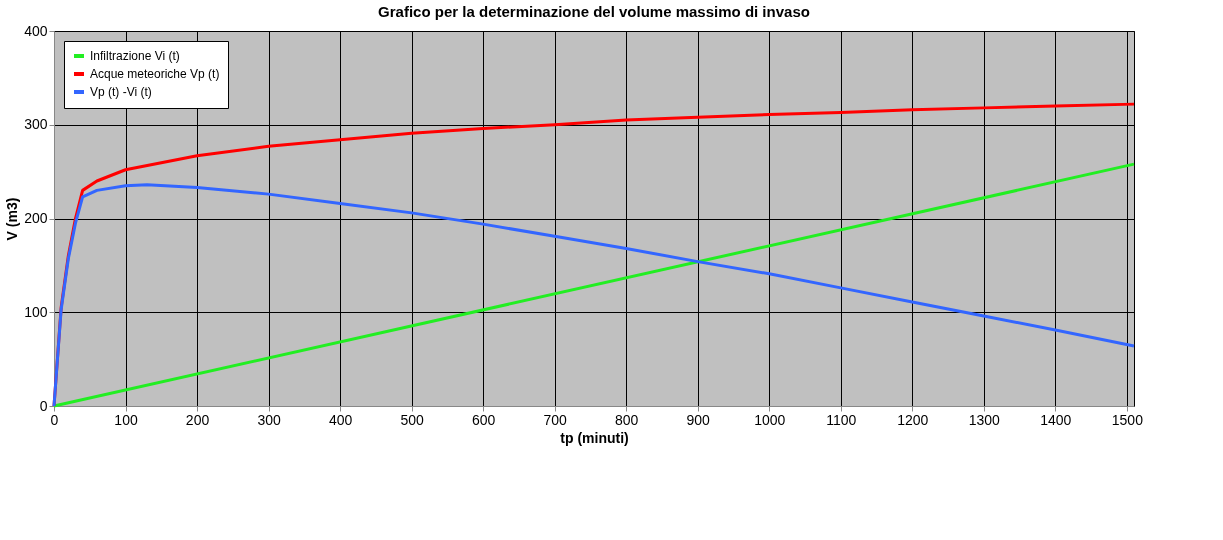  I want to click on x-tick-label: 900, so click(698, 419).